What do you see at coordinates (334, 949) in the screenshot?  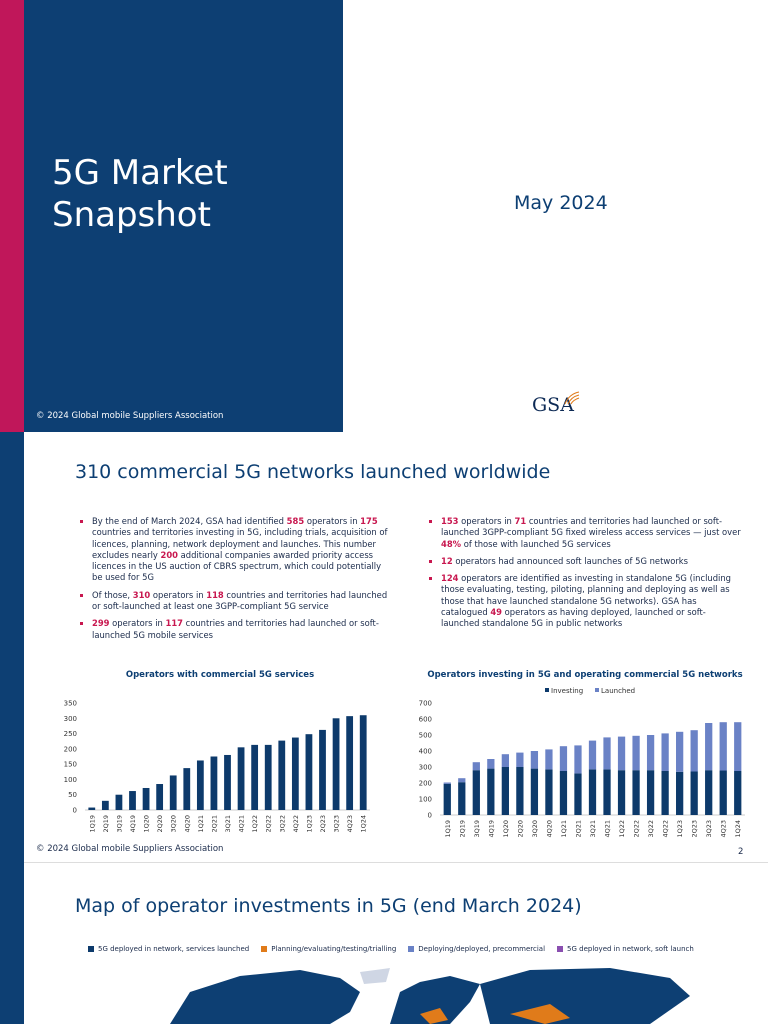 I see `legend-label: Planning/evaluating/testing/trialling` at bounding box center [334, 949].